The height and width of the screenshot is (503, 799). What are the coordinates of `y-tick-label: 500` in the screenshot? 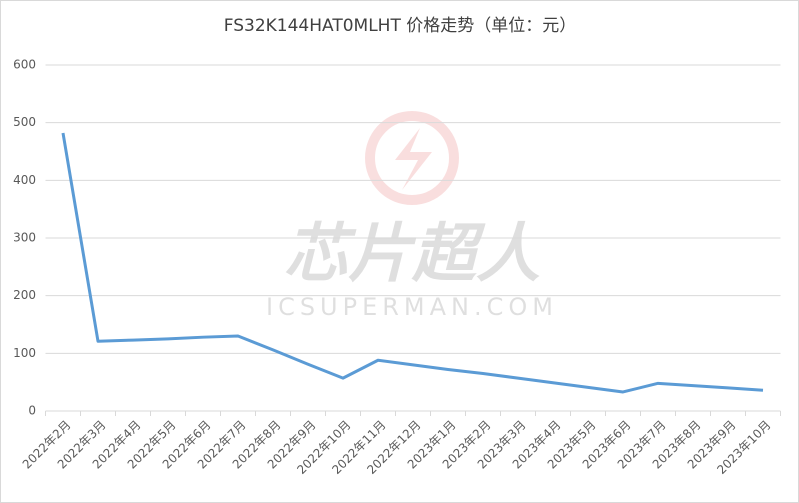 It's located at (24, 122).